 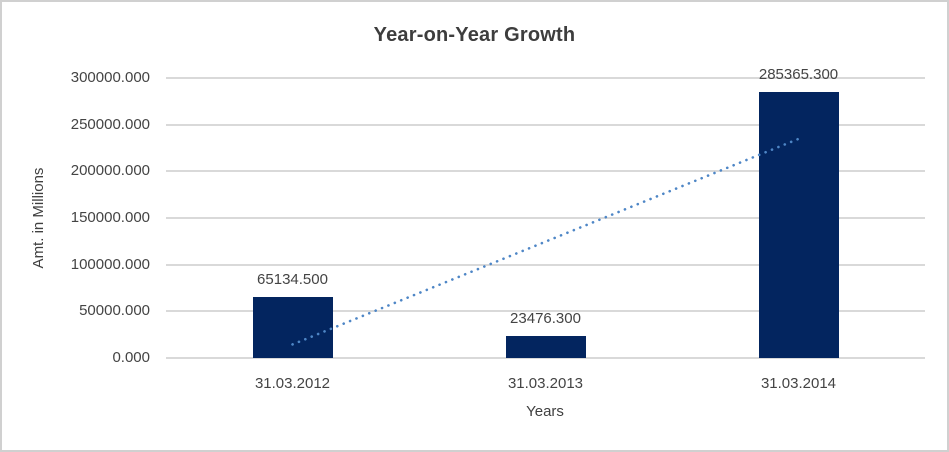 What do you see at coordinates (798, 383) in the screenshot?
I see `x-tick-label: 31.03.2014` at bounding box center [798, 383].